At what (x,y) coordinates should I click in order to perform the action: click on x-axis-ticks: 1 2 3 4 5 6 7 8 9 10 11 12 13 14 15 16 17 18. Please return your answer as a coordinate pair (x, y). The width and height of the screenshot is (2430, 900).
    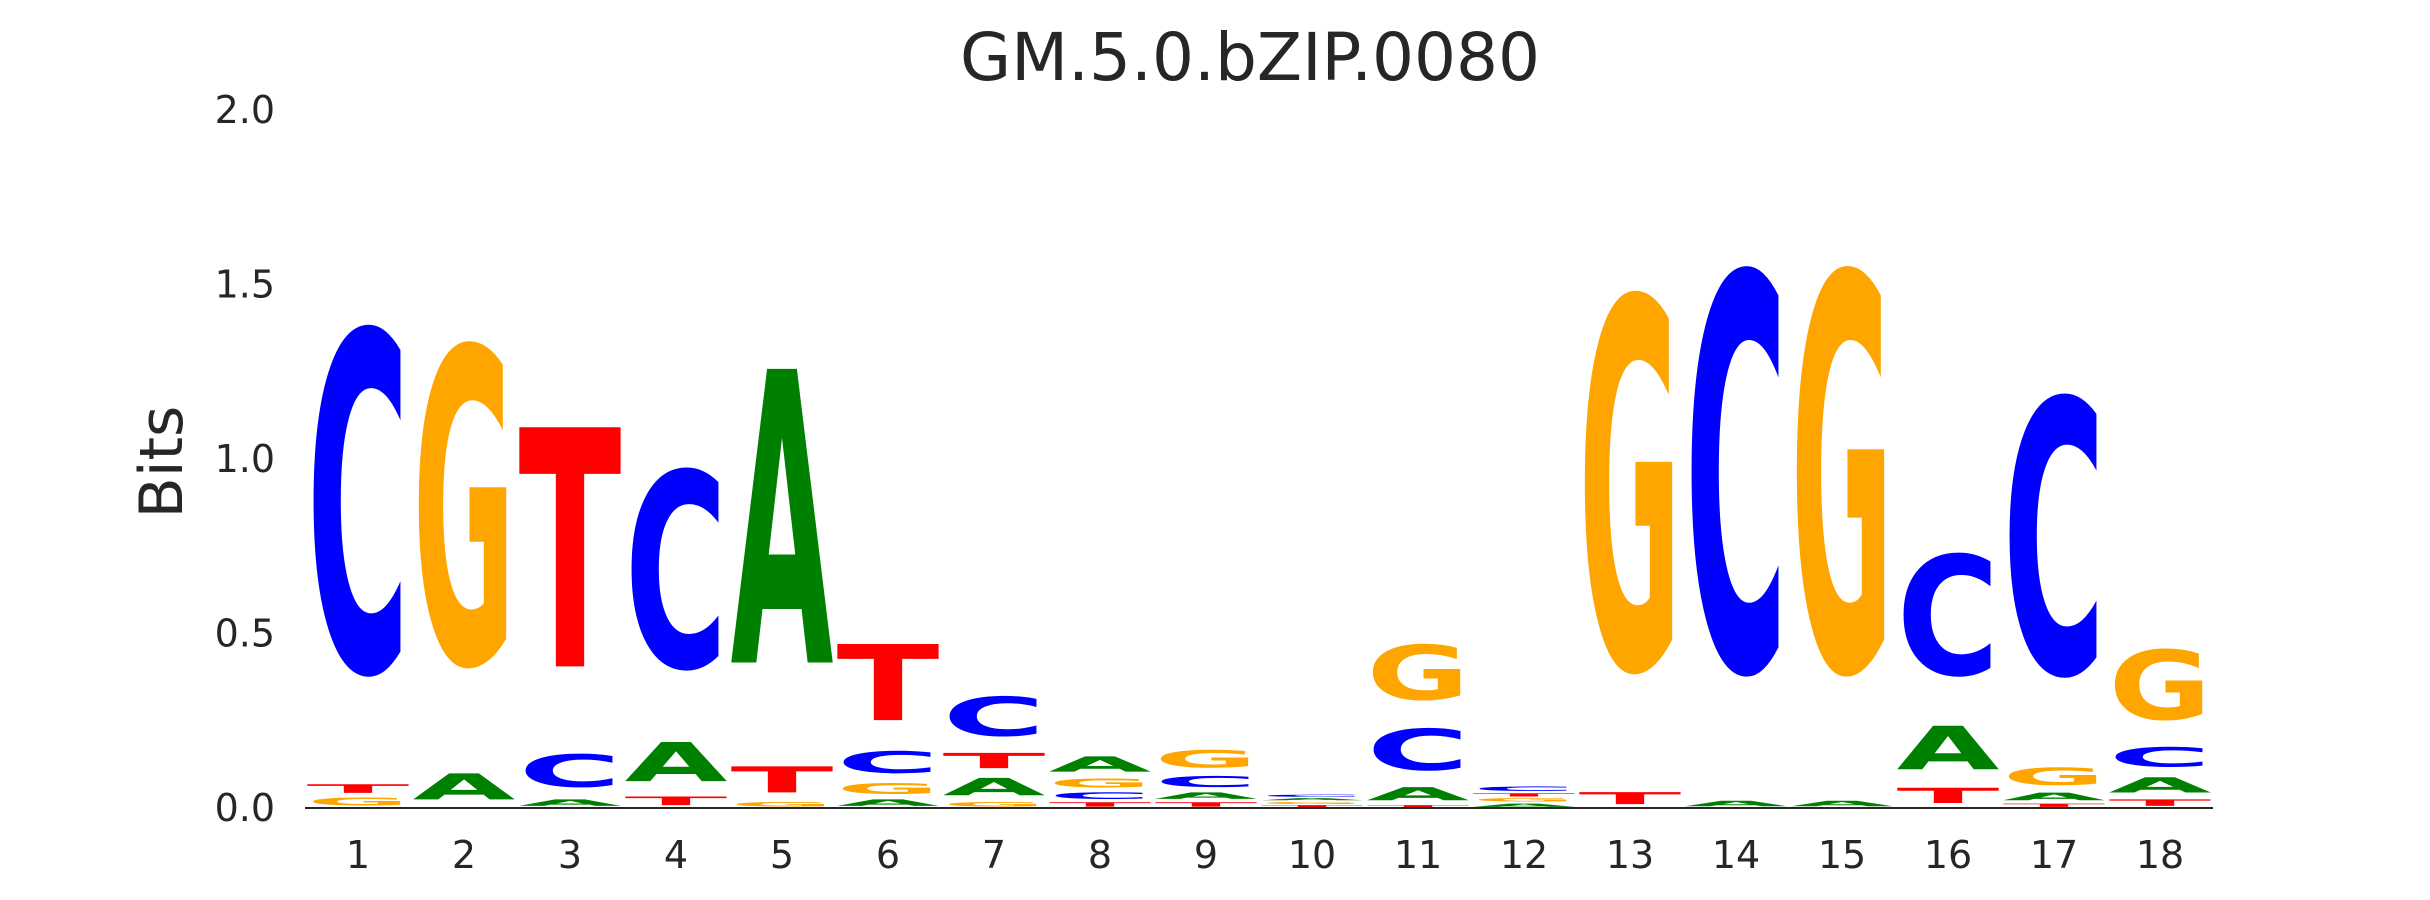
    Looking at the image, I should click on (1265, 855).